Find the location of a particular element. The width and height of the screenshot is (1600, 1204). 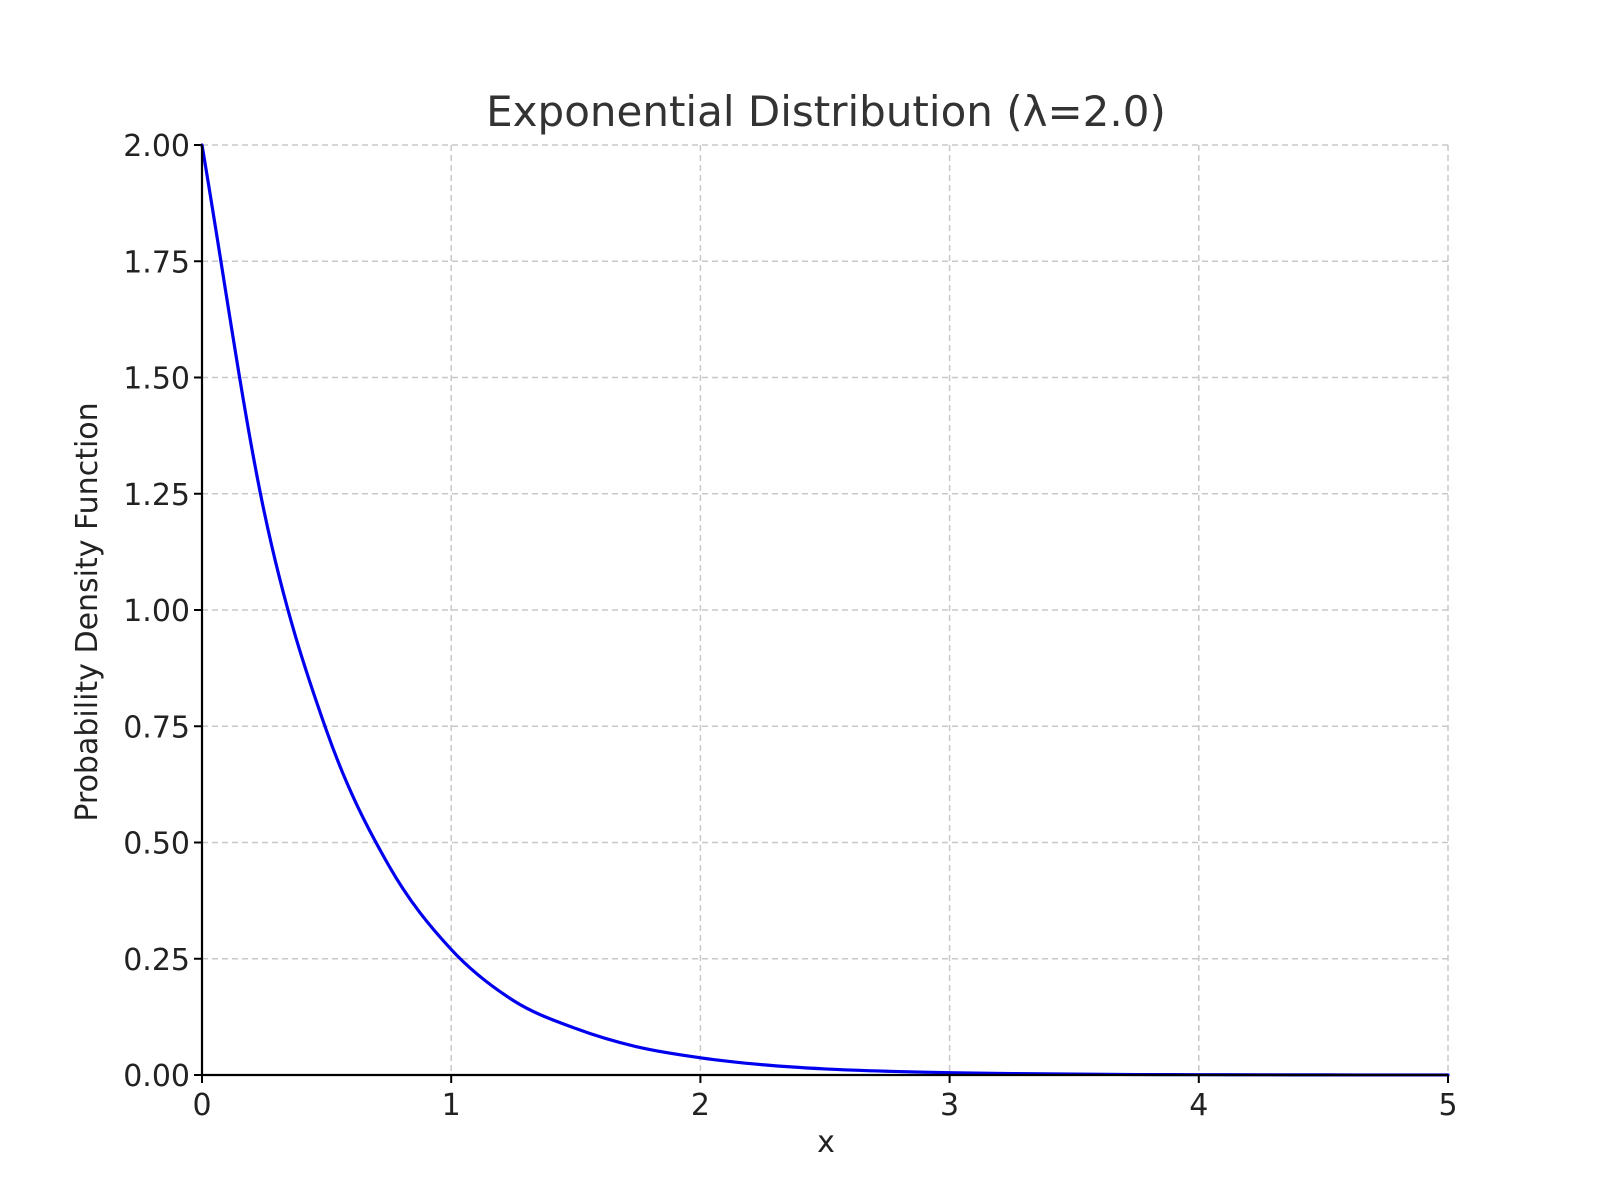

x-axis-label: x is located at coordinates (826, 1142).